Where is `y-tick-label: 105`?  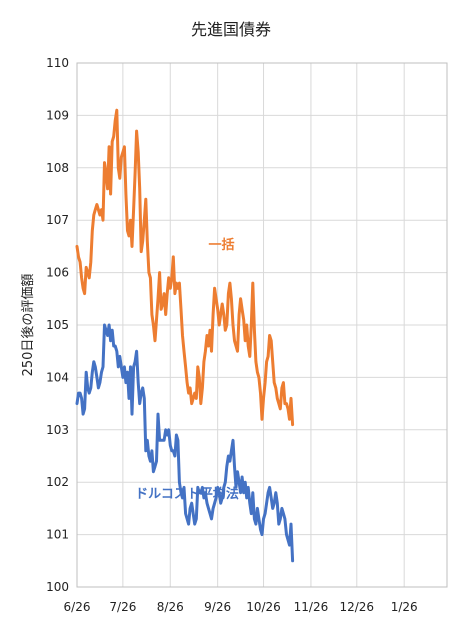 y-tick-label: 105 is located at coordinates (57, 325).